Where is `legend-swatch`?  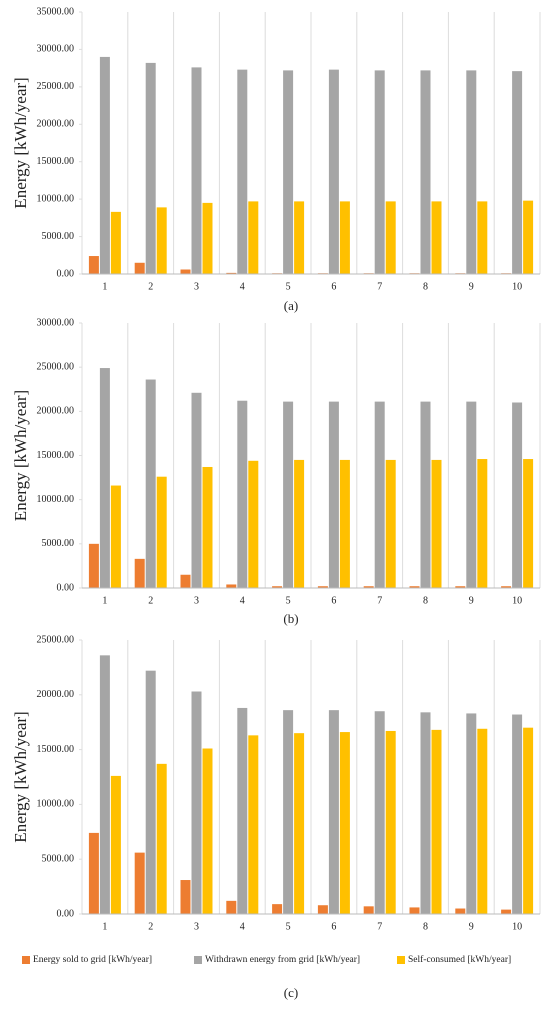
legend-swatch is located at coordinates (26, 960).